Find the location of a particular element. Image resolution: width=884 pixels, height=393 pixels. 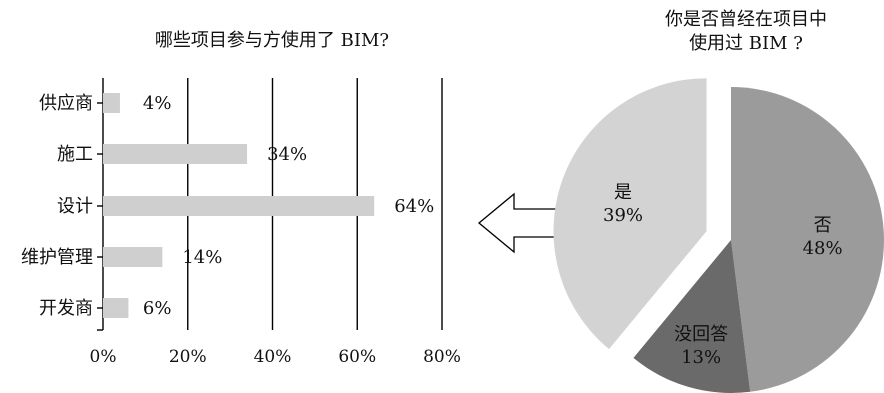

data-label: 14% is located at coordinates (202, 257).